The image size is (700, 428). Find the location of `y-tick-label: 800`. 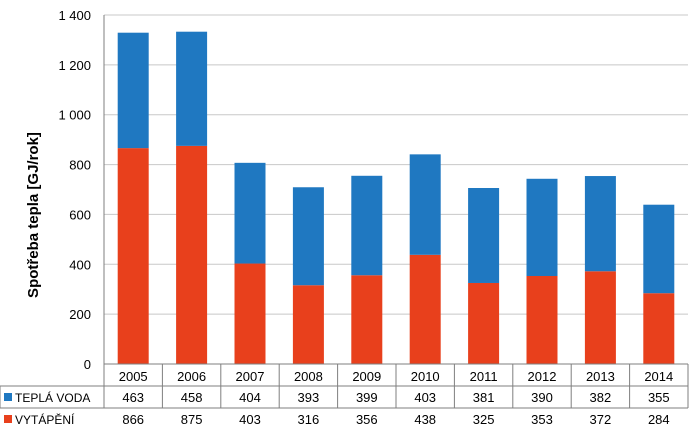

y-tick-label: 800 is located at coordinates (80, 165).